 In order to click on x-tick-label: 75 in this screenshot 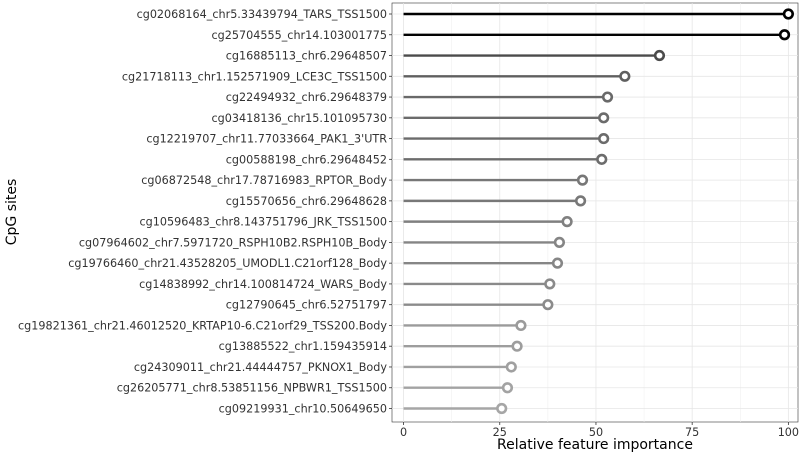, I will do `click(692, 432)`.